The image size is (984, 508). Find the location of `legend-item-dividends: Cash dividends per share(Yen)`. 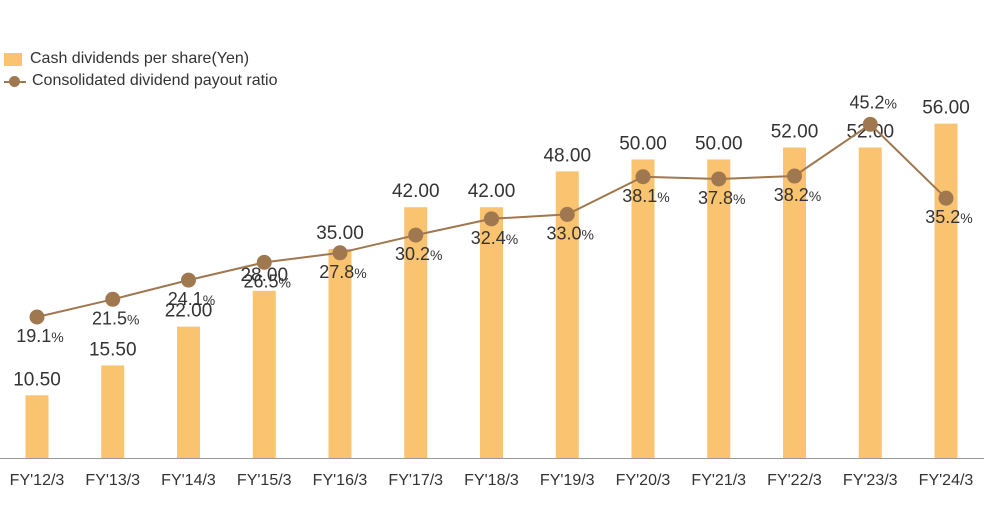

legend-item-dividends: Cash dividends per share(Yen) is located at coordinates (141, 59).